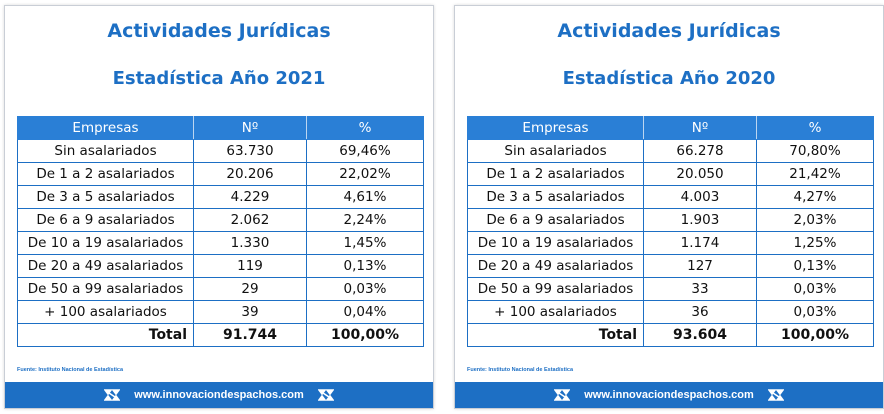 The width and height of the screenshot is (884, 414). Describe the element at coordinates (815, 151) in the screenshot. I see `cell-porcentaje: 70,80%` at that location.